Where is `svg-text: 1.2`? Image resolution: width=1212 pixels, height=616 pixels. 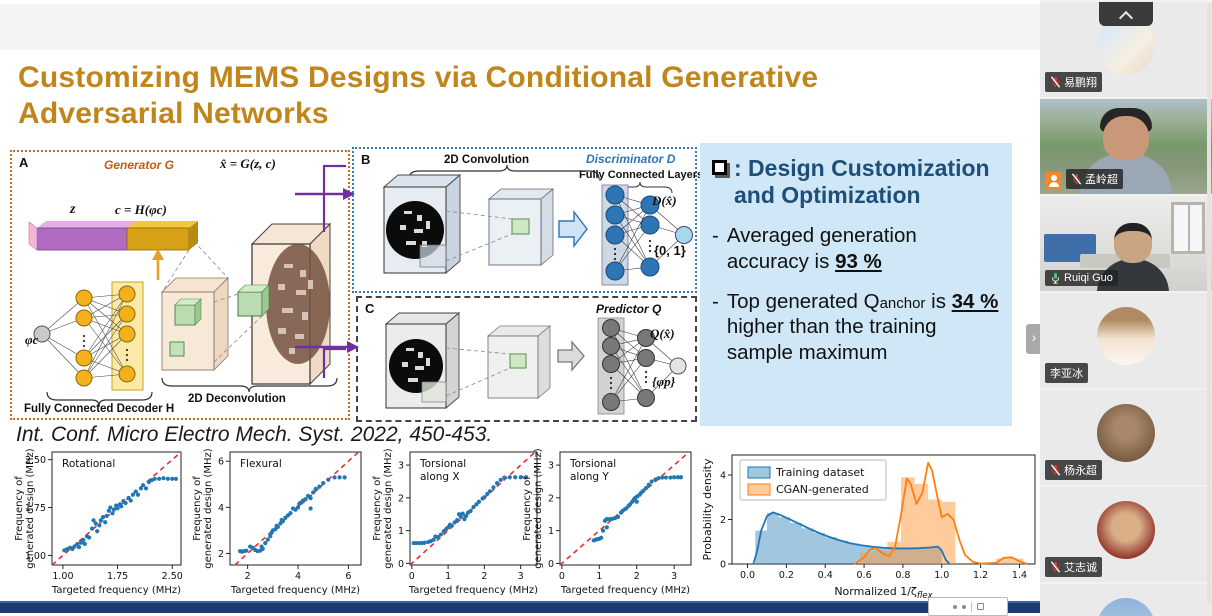 svg-text: 1.2 is located at coordinates (980, 575).